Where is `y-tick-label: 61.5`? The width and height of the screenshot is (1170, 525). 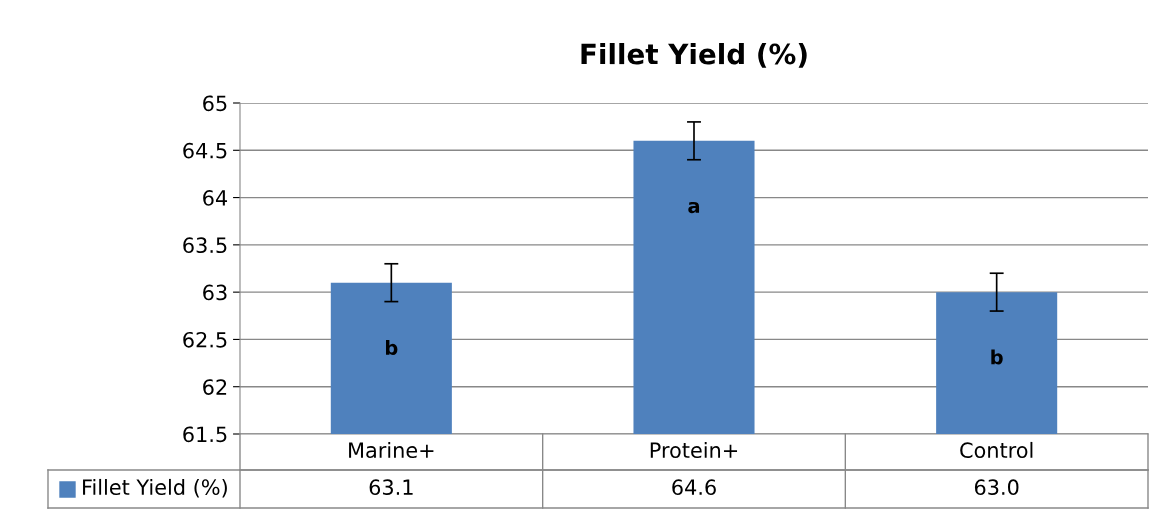
y-tick-label: 61.5 is located at coordinates (205, 434).